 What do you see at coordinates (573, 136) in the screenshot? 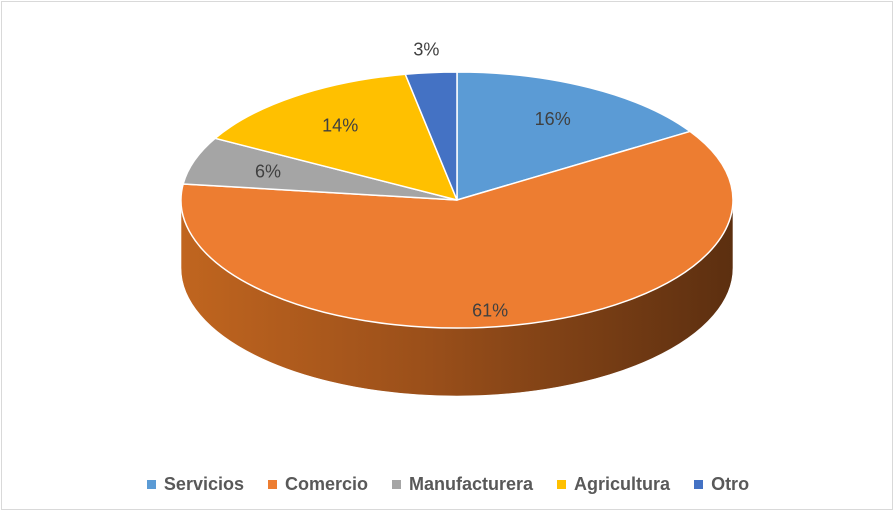
I see `pie-slice-servicios` at bounding box center [573, 136].